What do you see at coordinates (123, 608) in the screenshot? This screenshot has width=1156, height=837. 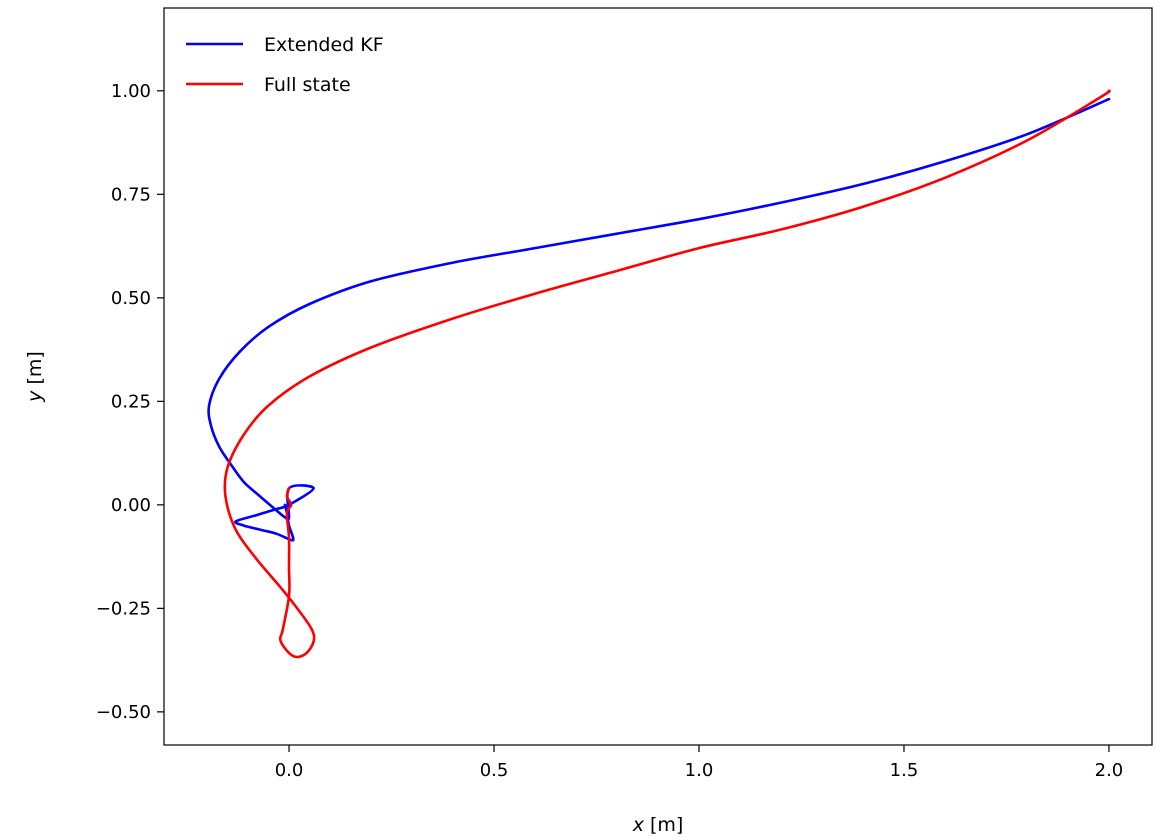 I see `y-tick-label: −0.25` at bounding box center [123, 608].